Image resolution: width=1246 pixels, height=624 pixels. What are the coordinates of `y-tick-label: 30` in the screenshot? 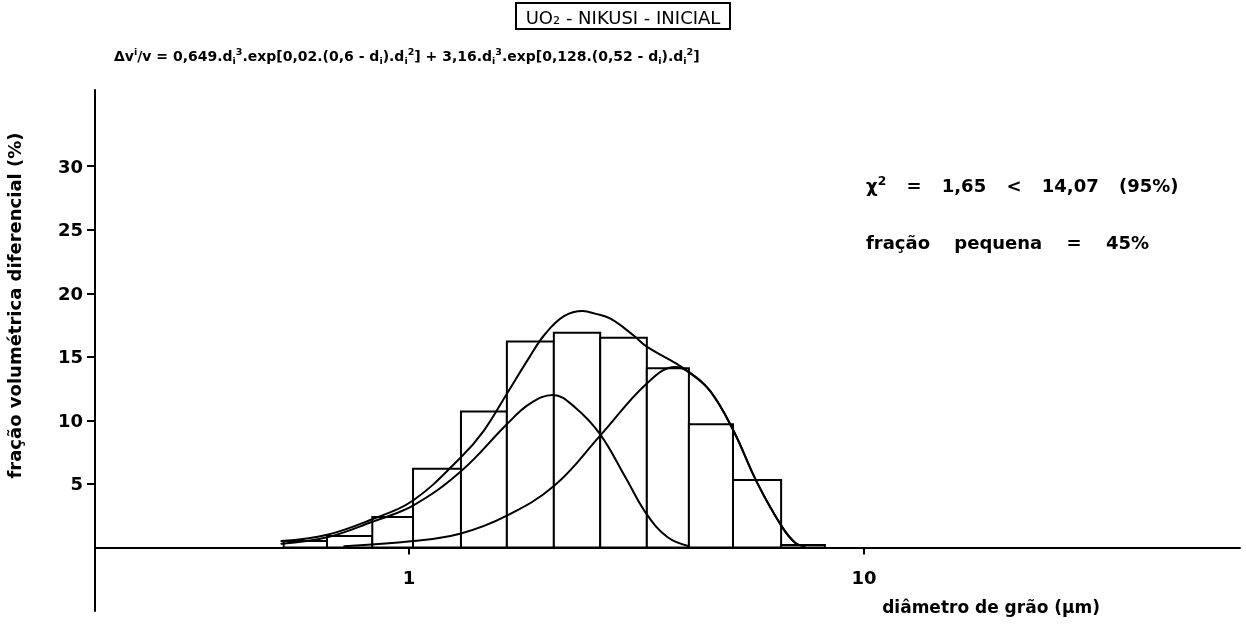 It's located at (70, 166).